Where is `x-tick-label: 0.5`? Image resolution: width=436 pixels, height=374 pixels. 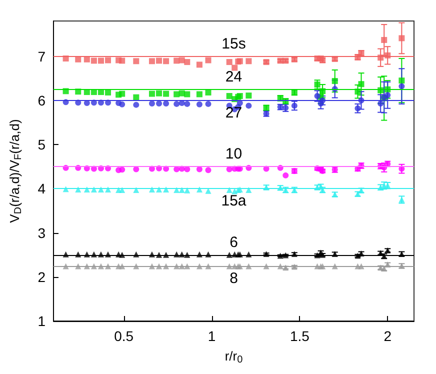 x-tick-label: 0.5 is located at coordinates (124, 336).